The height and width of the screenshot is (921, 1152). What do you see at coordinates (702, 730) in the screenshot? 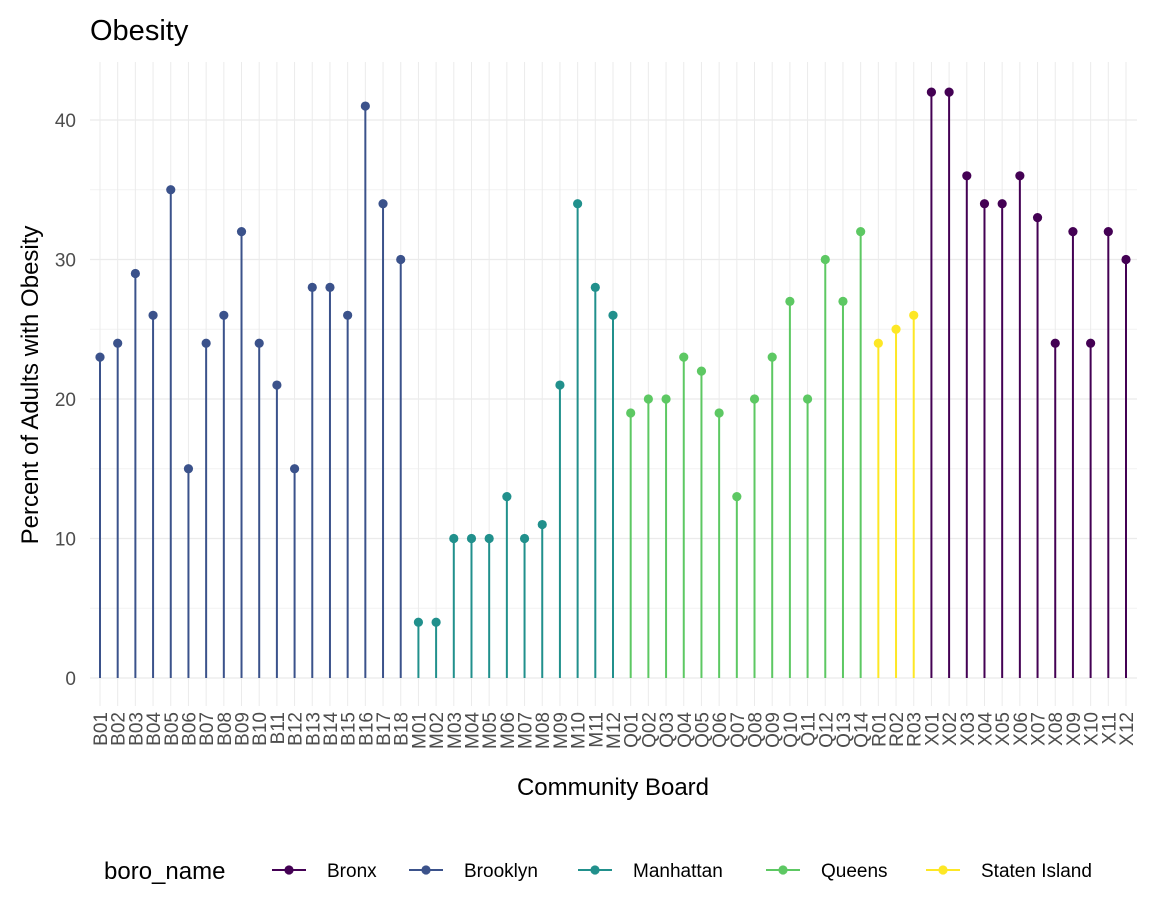
I see `x-tick-label: Q05` at bounding box center [702, 730].